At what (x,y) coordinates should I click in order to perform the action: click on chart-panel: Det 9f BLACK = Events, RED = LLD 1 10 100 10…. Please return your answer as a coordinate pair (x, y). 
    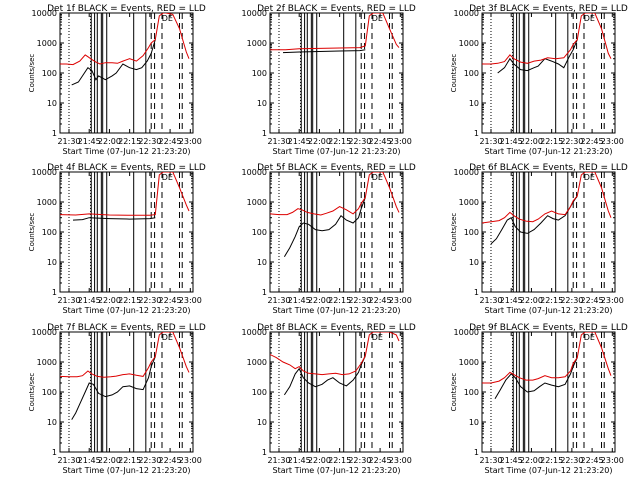
    Looking at the image, I should click on (539, 399).